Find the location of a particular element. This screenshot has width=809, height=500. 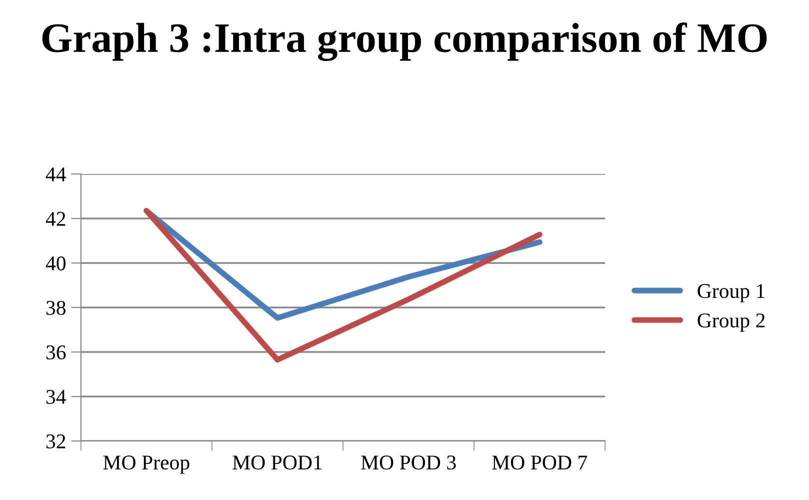

legend-label: Group 1 is located at coordinates (731, 293).